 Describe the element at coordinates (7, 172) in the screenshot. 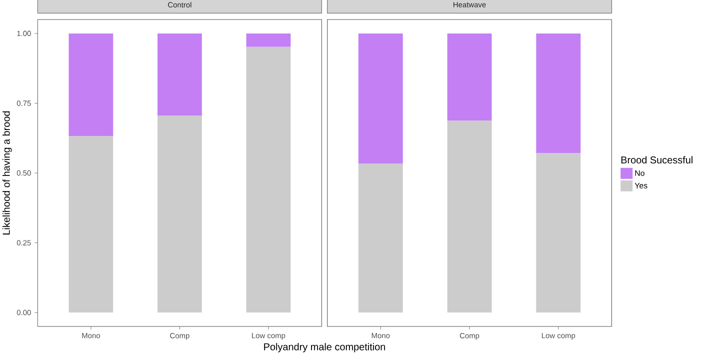

I see `y-axis-title: Likelihood of having a brood` at that location.